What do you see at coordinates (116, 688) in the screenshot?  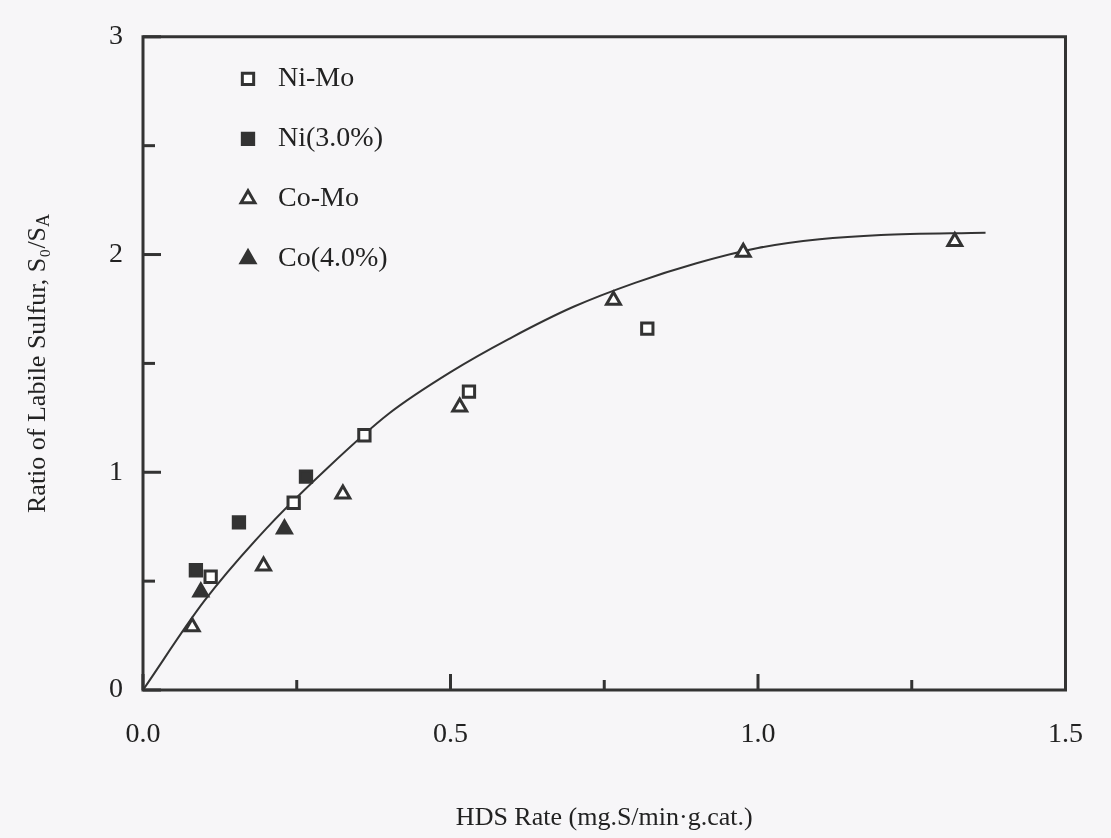 I see `y-tick-label: 0` at bounding box center [116, 688].